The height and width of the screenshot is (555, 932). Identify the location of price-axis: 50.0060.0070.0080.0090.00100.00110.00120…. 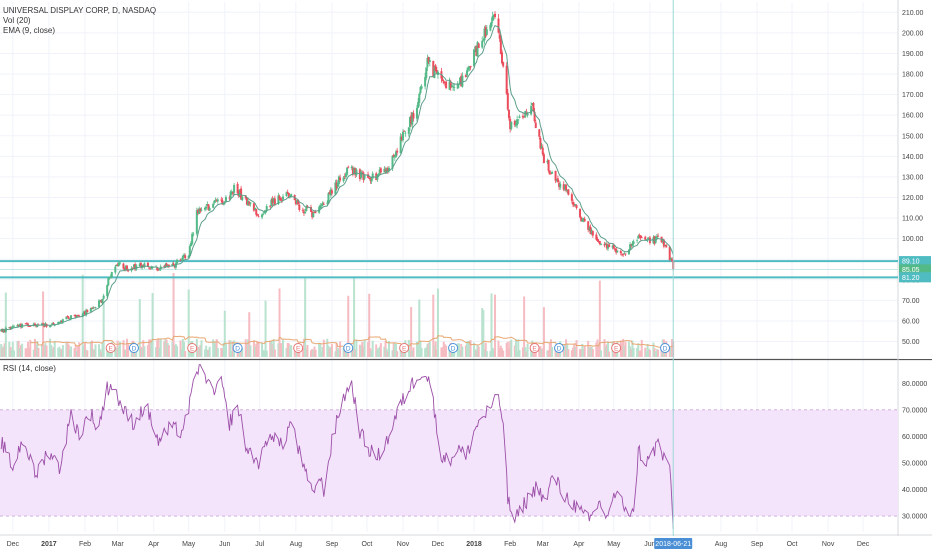
(915, 179).